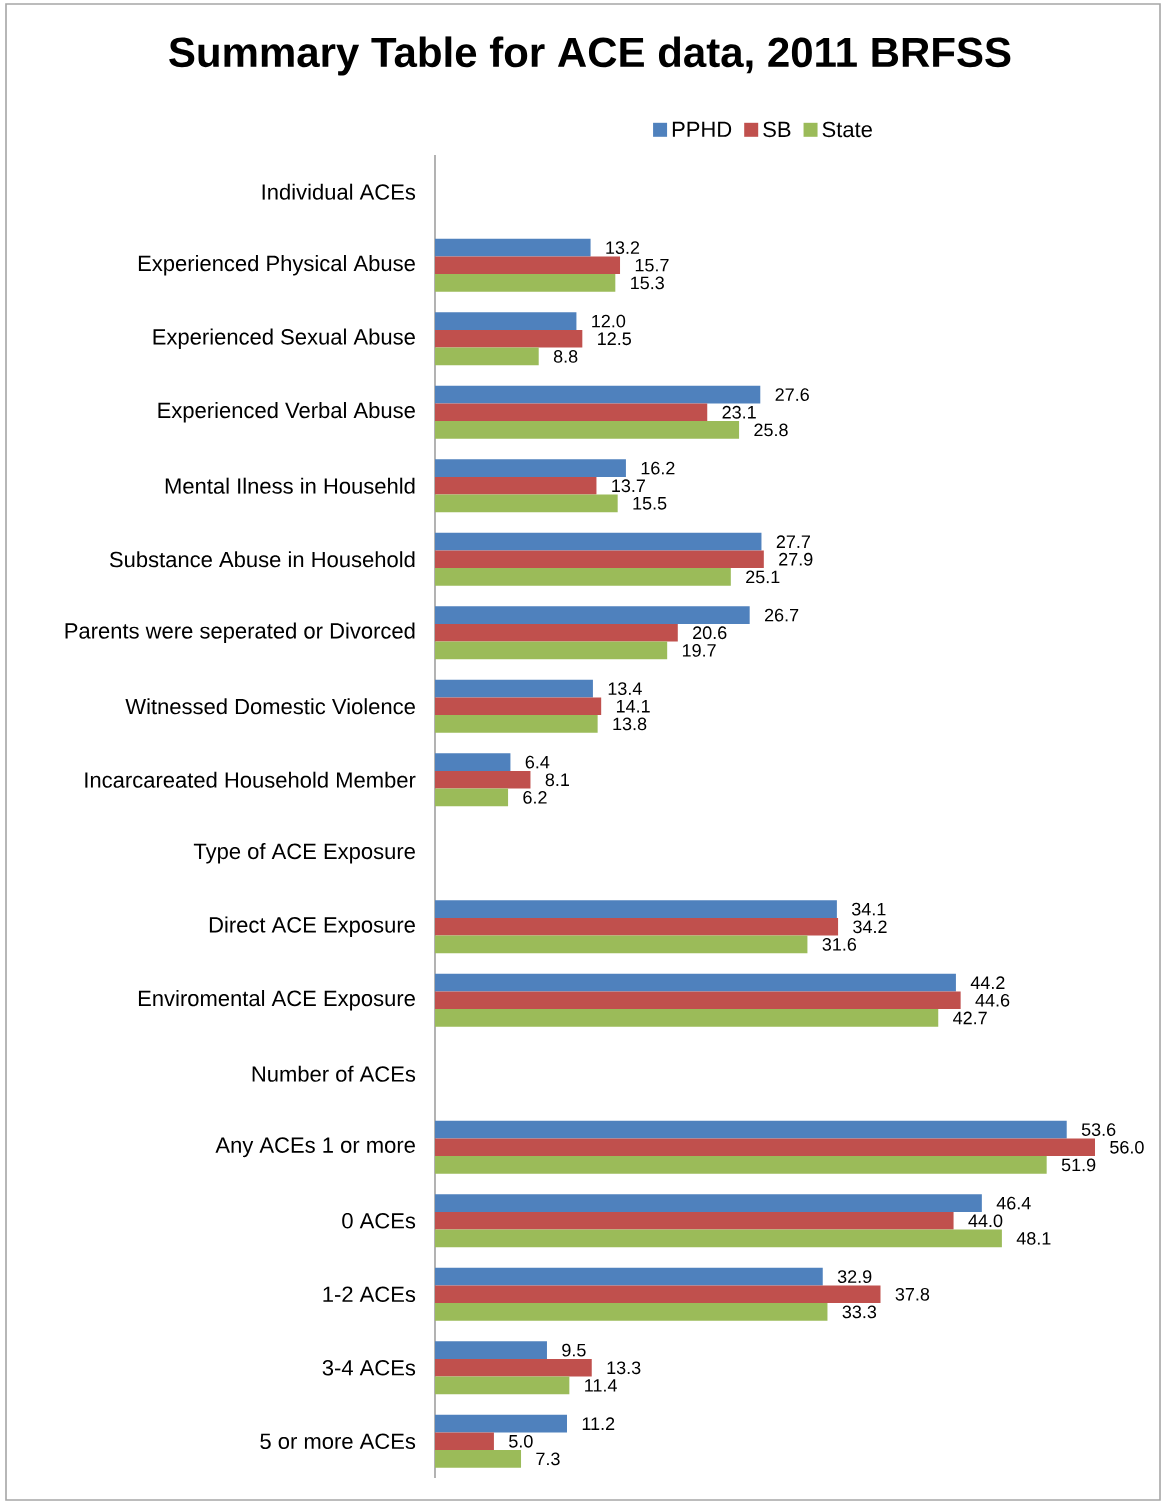 This screenshot has width=1163, height=1502. I want to click on data-label: 33.3, so click(859, 1312).